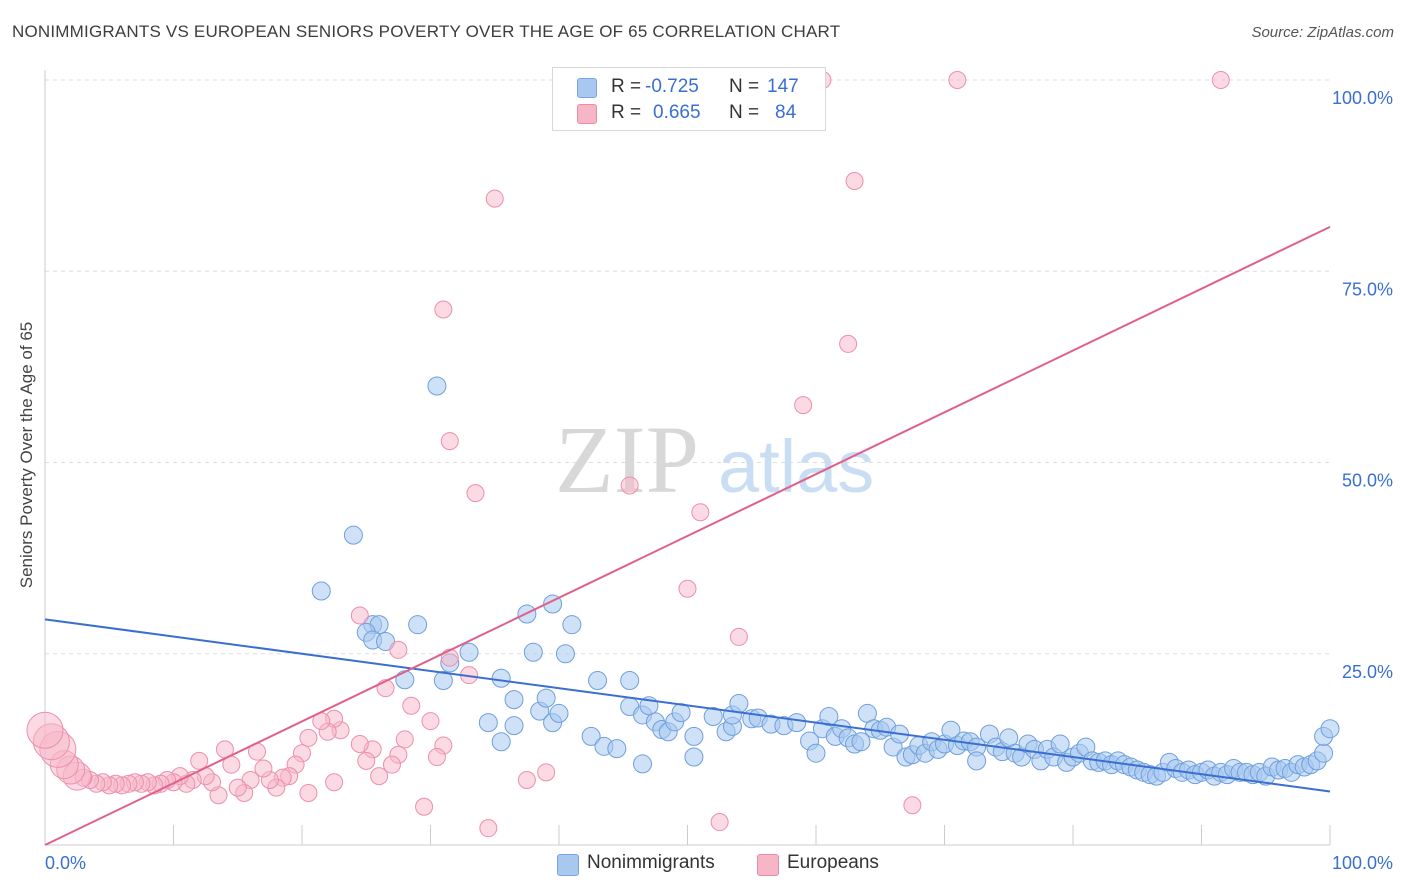 The width and height of the screenshot is (1406, 892). Describe the element at coordinates (1322, 32) in the screenshot. I see `source-credit: Source: ZipAtlas.com` at that location.